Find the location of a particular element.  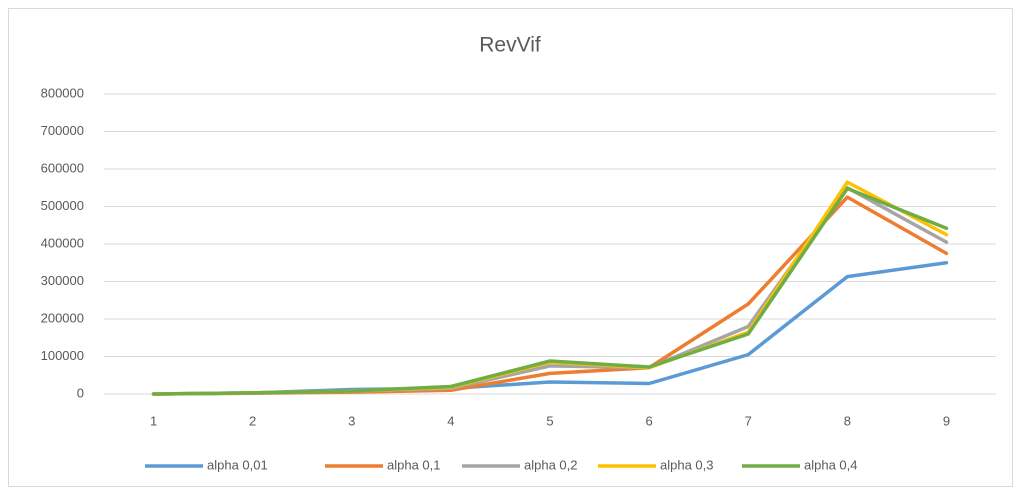

x-tick-label: 5 is located at coordinates (549, 420).